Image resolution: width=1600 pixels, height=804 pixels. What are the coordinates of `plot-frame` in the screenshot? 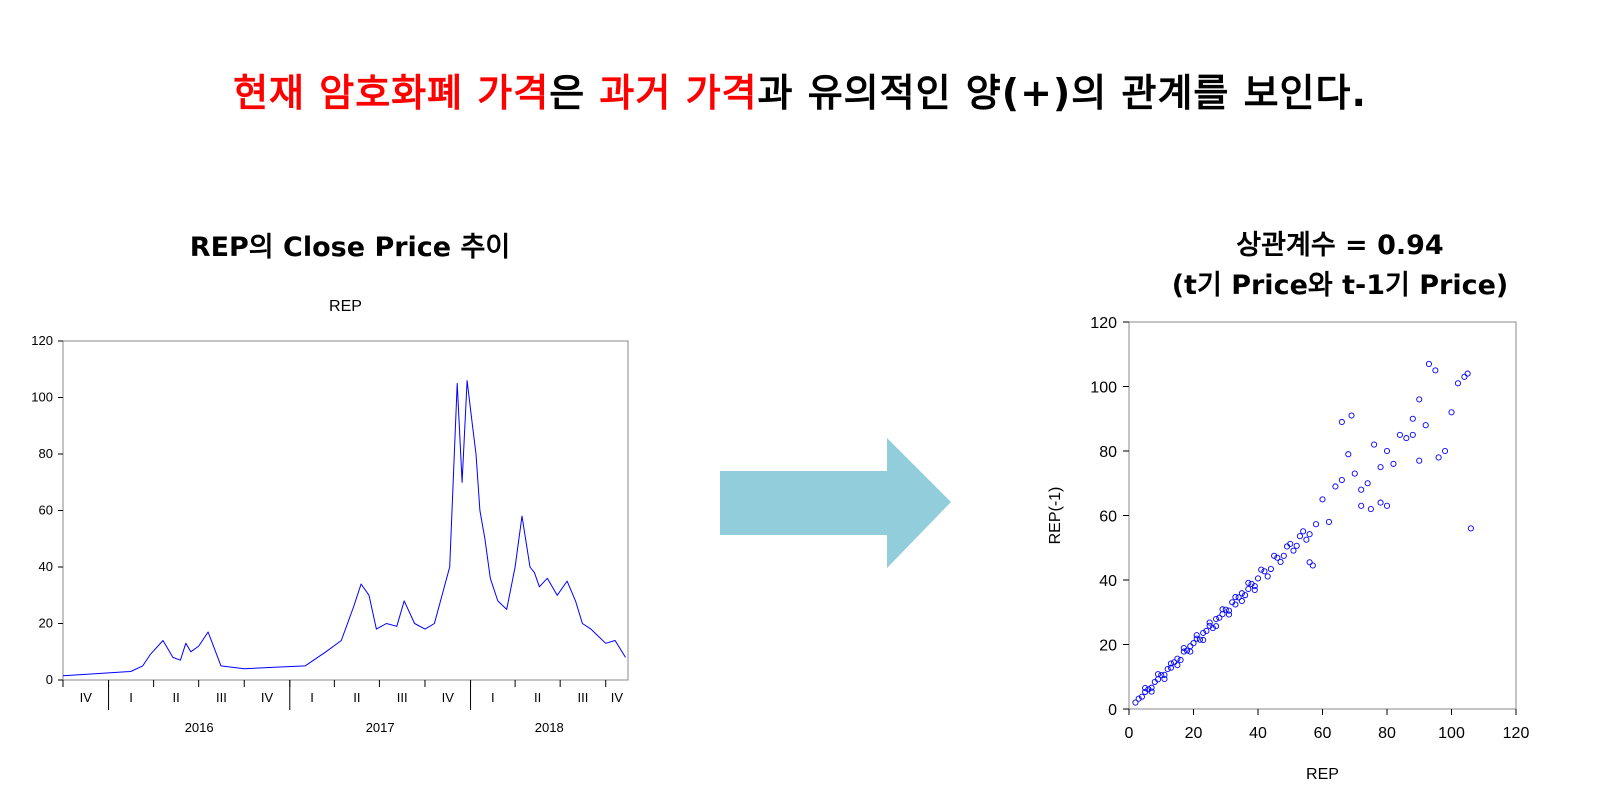 It's located at (1322, 515).